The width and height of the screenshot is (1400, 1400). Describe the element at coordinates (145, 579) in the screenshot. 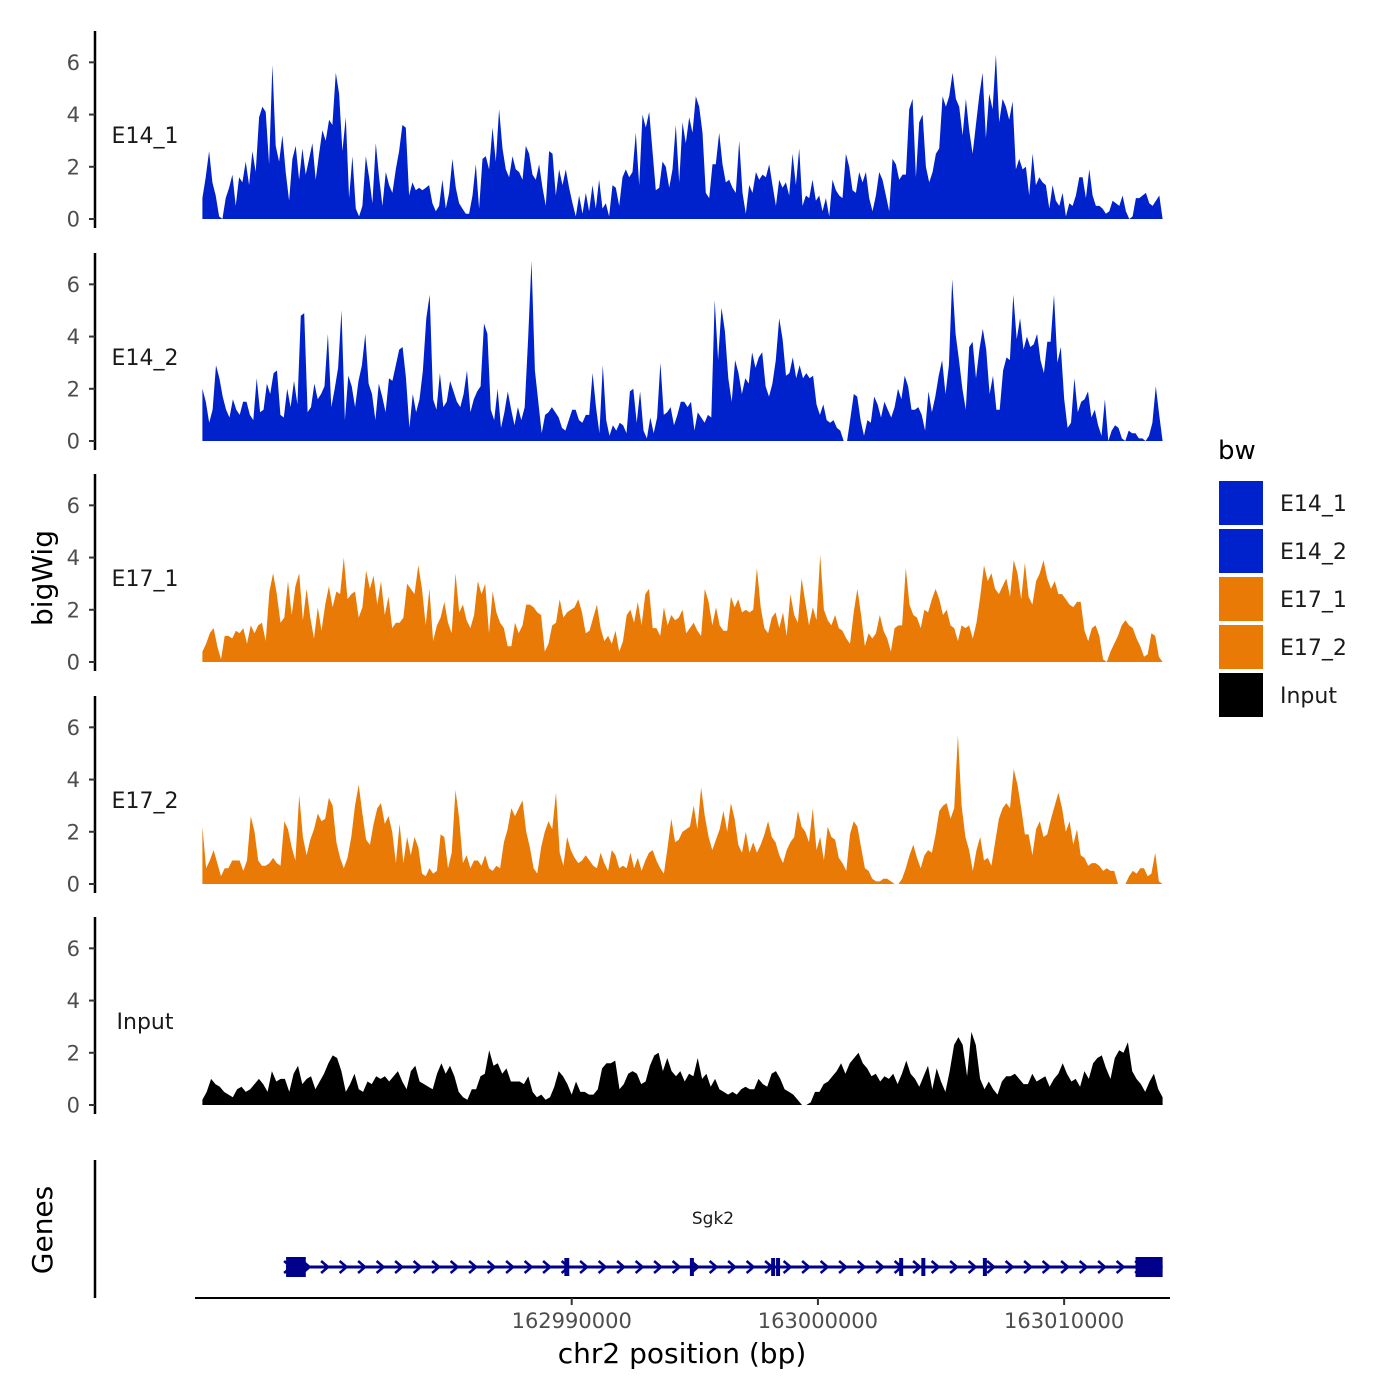

I see `track-label: E17_1` at that location.